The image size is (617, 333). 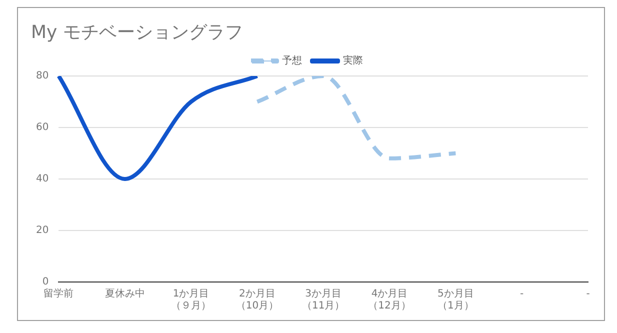 I want to click on x-tick-label: 2か月目（10月）, so click(x=257, y=300).